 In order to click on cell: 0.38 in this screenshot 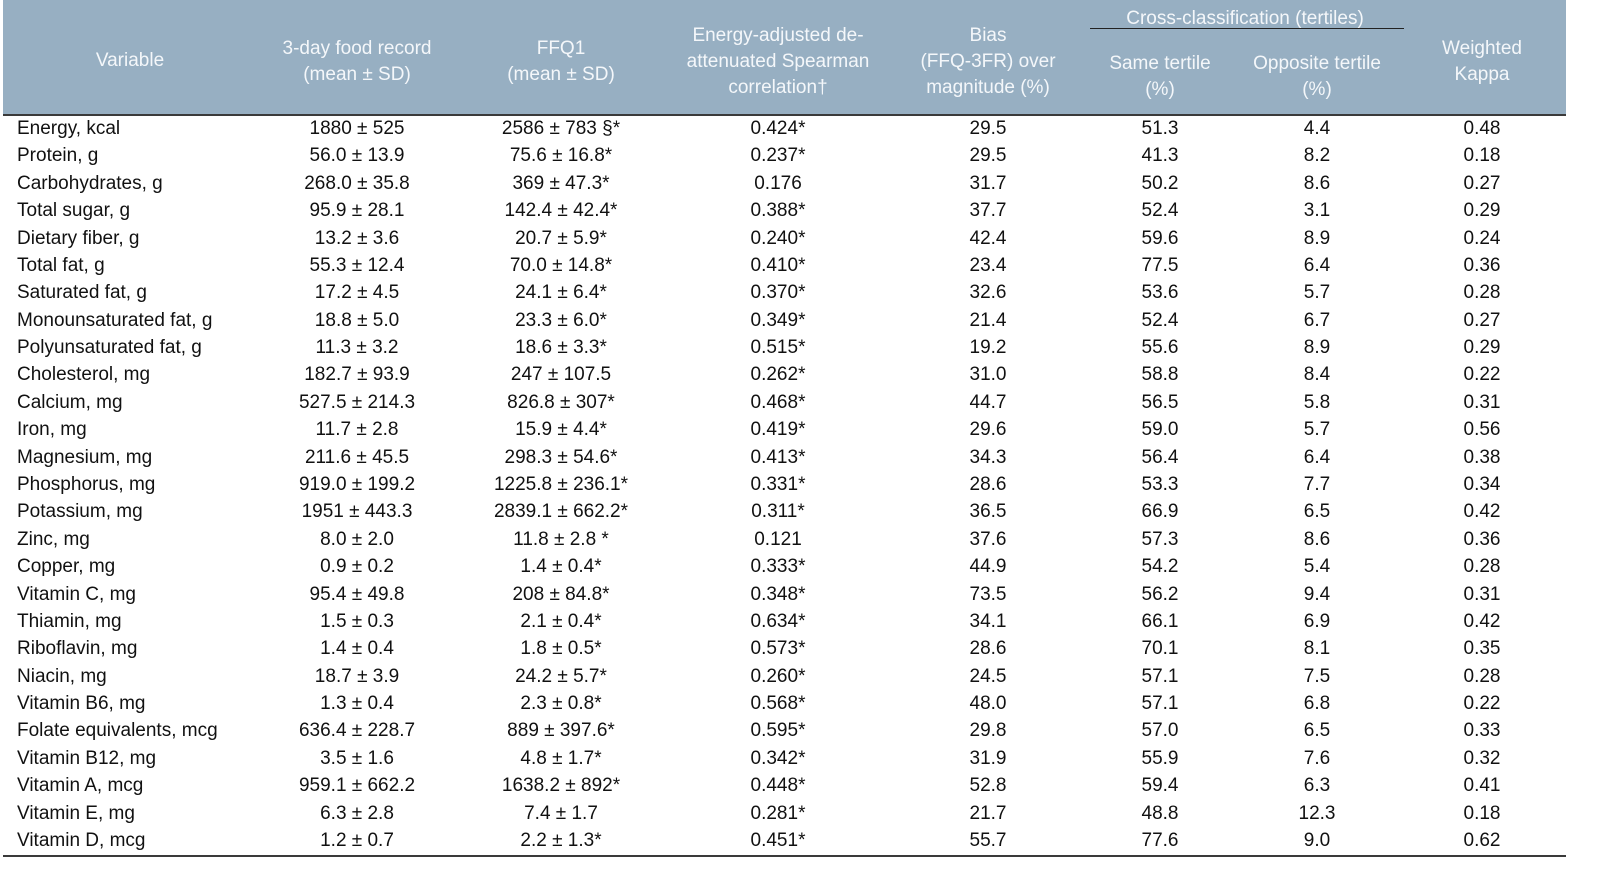, I will do `click(1482, 457)`.